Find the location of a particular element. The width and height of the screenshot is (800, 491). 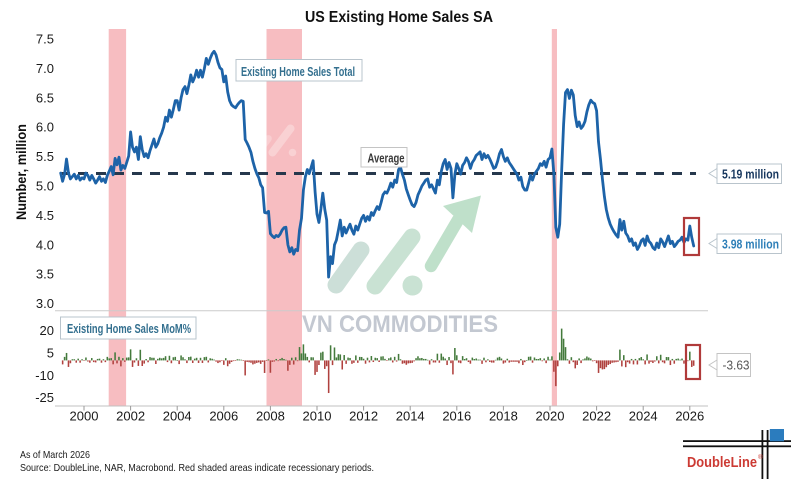

svg-text: 2012 is located at coordinates (363, 416).